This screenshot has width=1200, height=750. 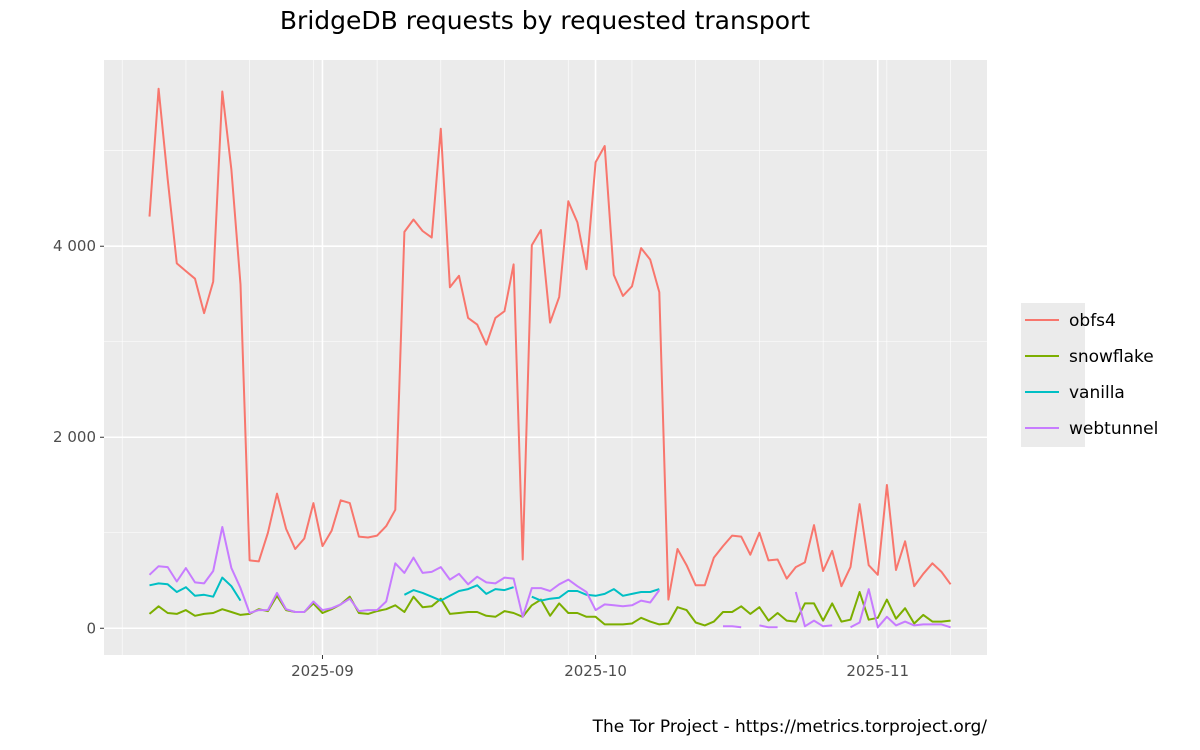 I want to click on legend-label-webtunnel: webtunnel, so click(x=1113, y=429).